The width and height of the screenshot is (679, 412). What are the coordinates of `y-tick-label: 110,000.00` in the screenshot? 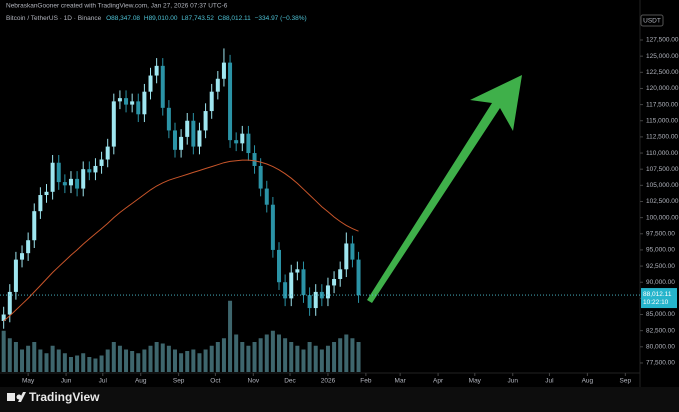 It's located at (662, 153).